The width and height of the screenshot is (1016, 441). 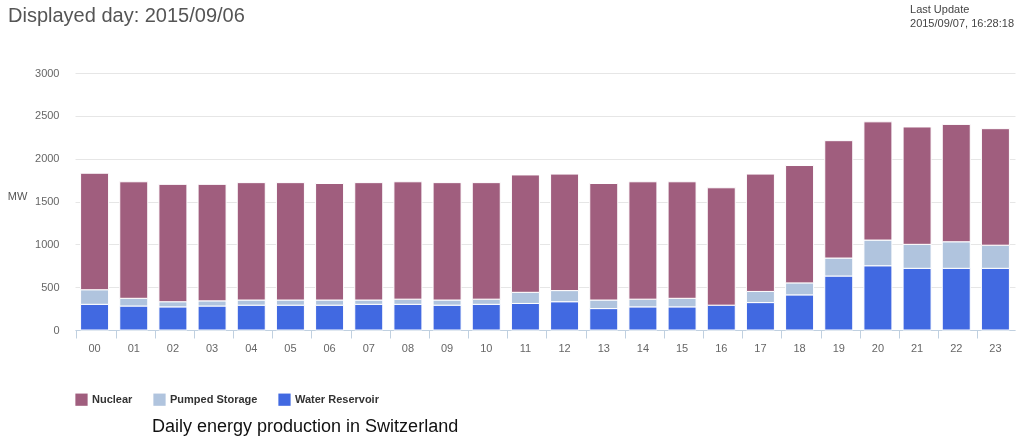 I want to click on x-tick-label: 02, so click(x=173, y=347).